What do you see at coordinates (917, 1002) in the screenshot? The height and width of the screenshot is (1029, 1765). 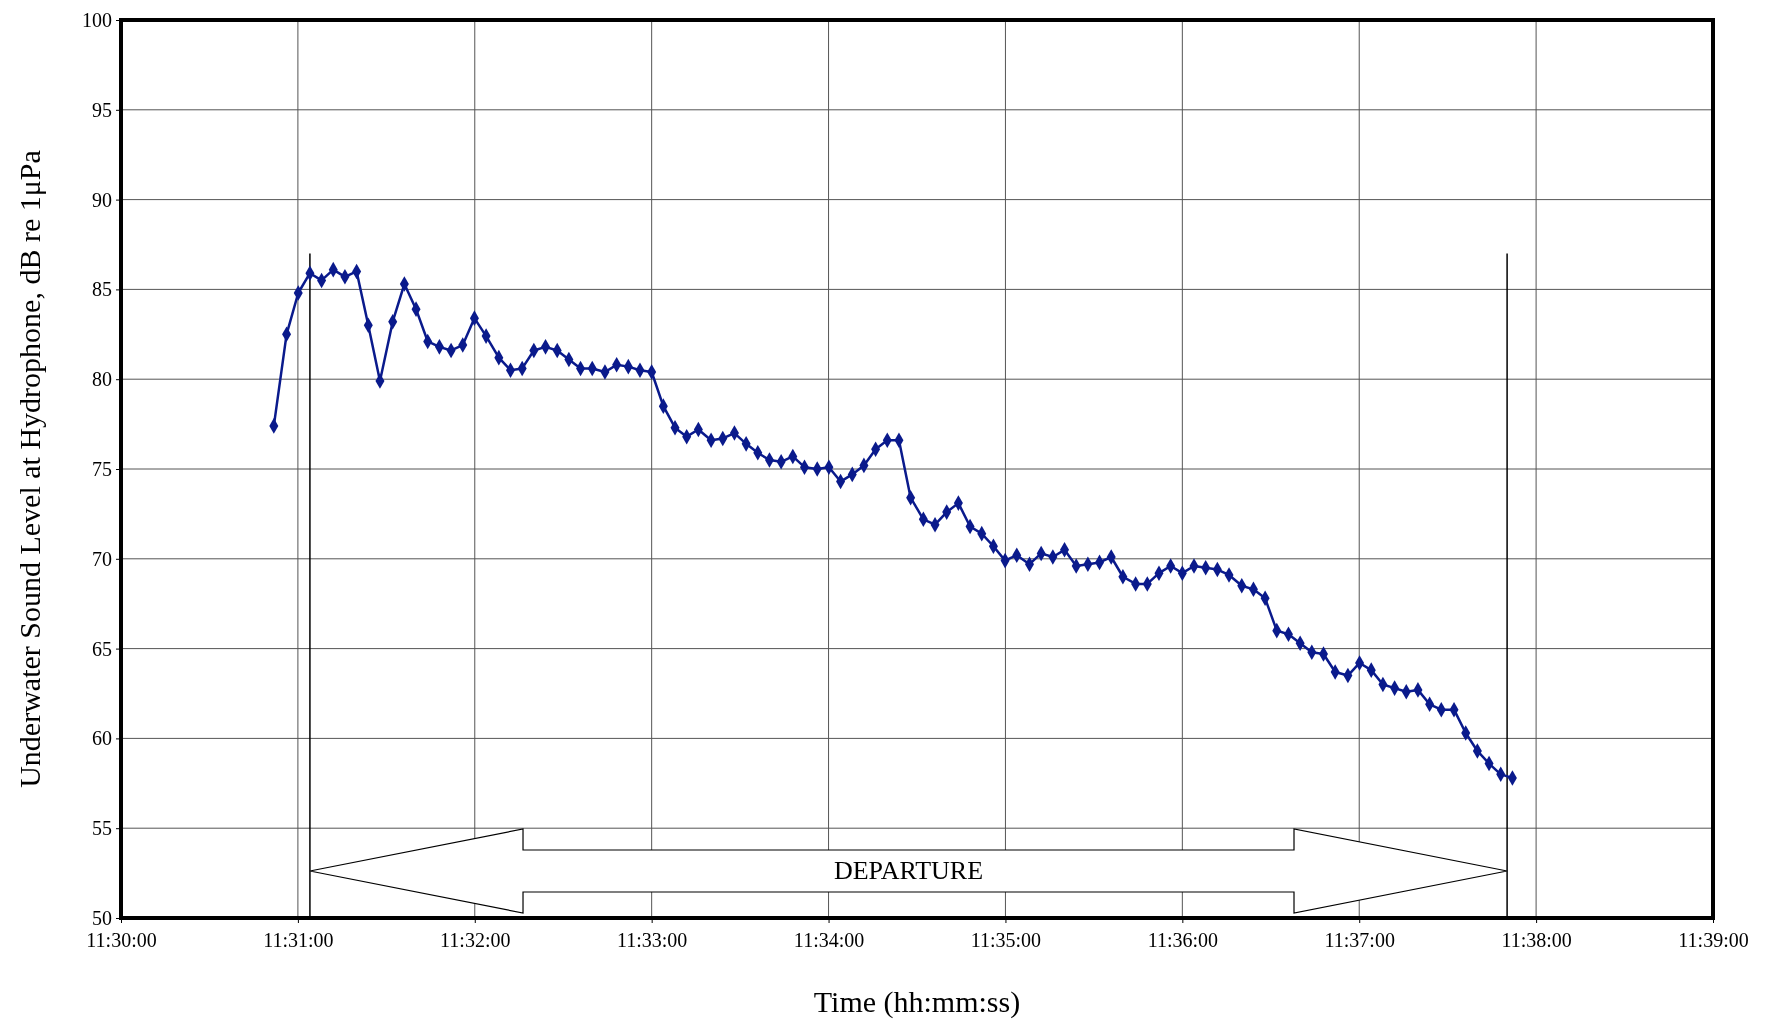 I see `x-axis-title: Time (hh:mm:ss)` at bounding box center [917, 1002].